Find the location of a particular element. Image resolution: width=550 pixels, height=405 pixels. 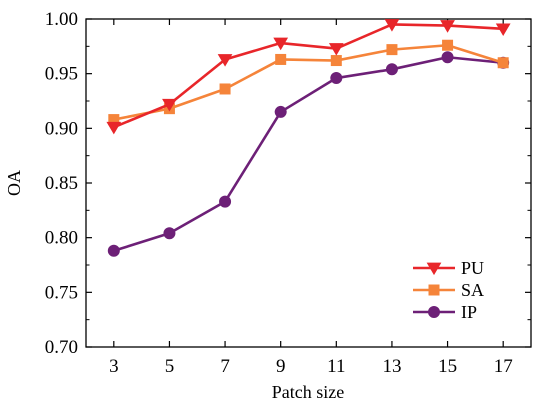

x-tick-label: 7 is located at coordinates (225, 366).